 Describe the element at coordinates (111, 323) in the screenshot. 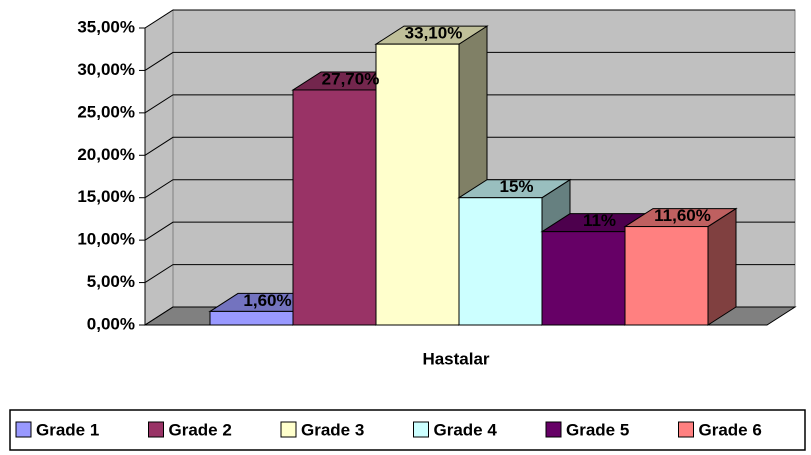

I see `y-tick-label: 0,00%` at that location.